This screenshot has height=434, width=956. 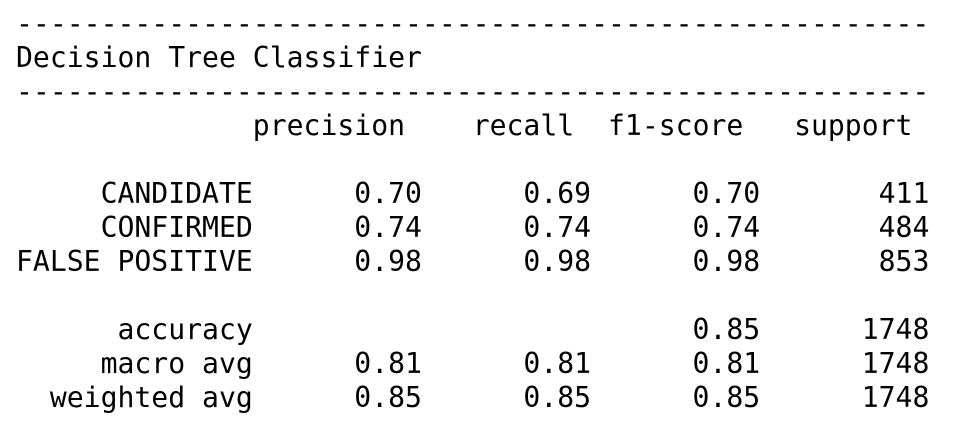 I want to click on cell-f1: 0.98, so click(x=676, y=261).